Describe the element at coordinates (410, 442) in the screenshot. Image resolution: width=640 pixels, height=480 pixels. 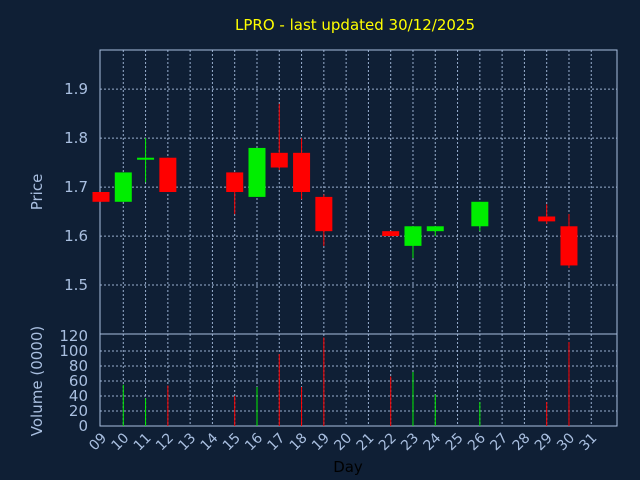
I see `x-tick-label: 23` at that location.